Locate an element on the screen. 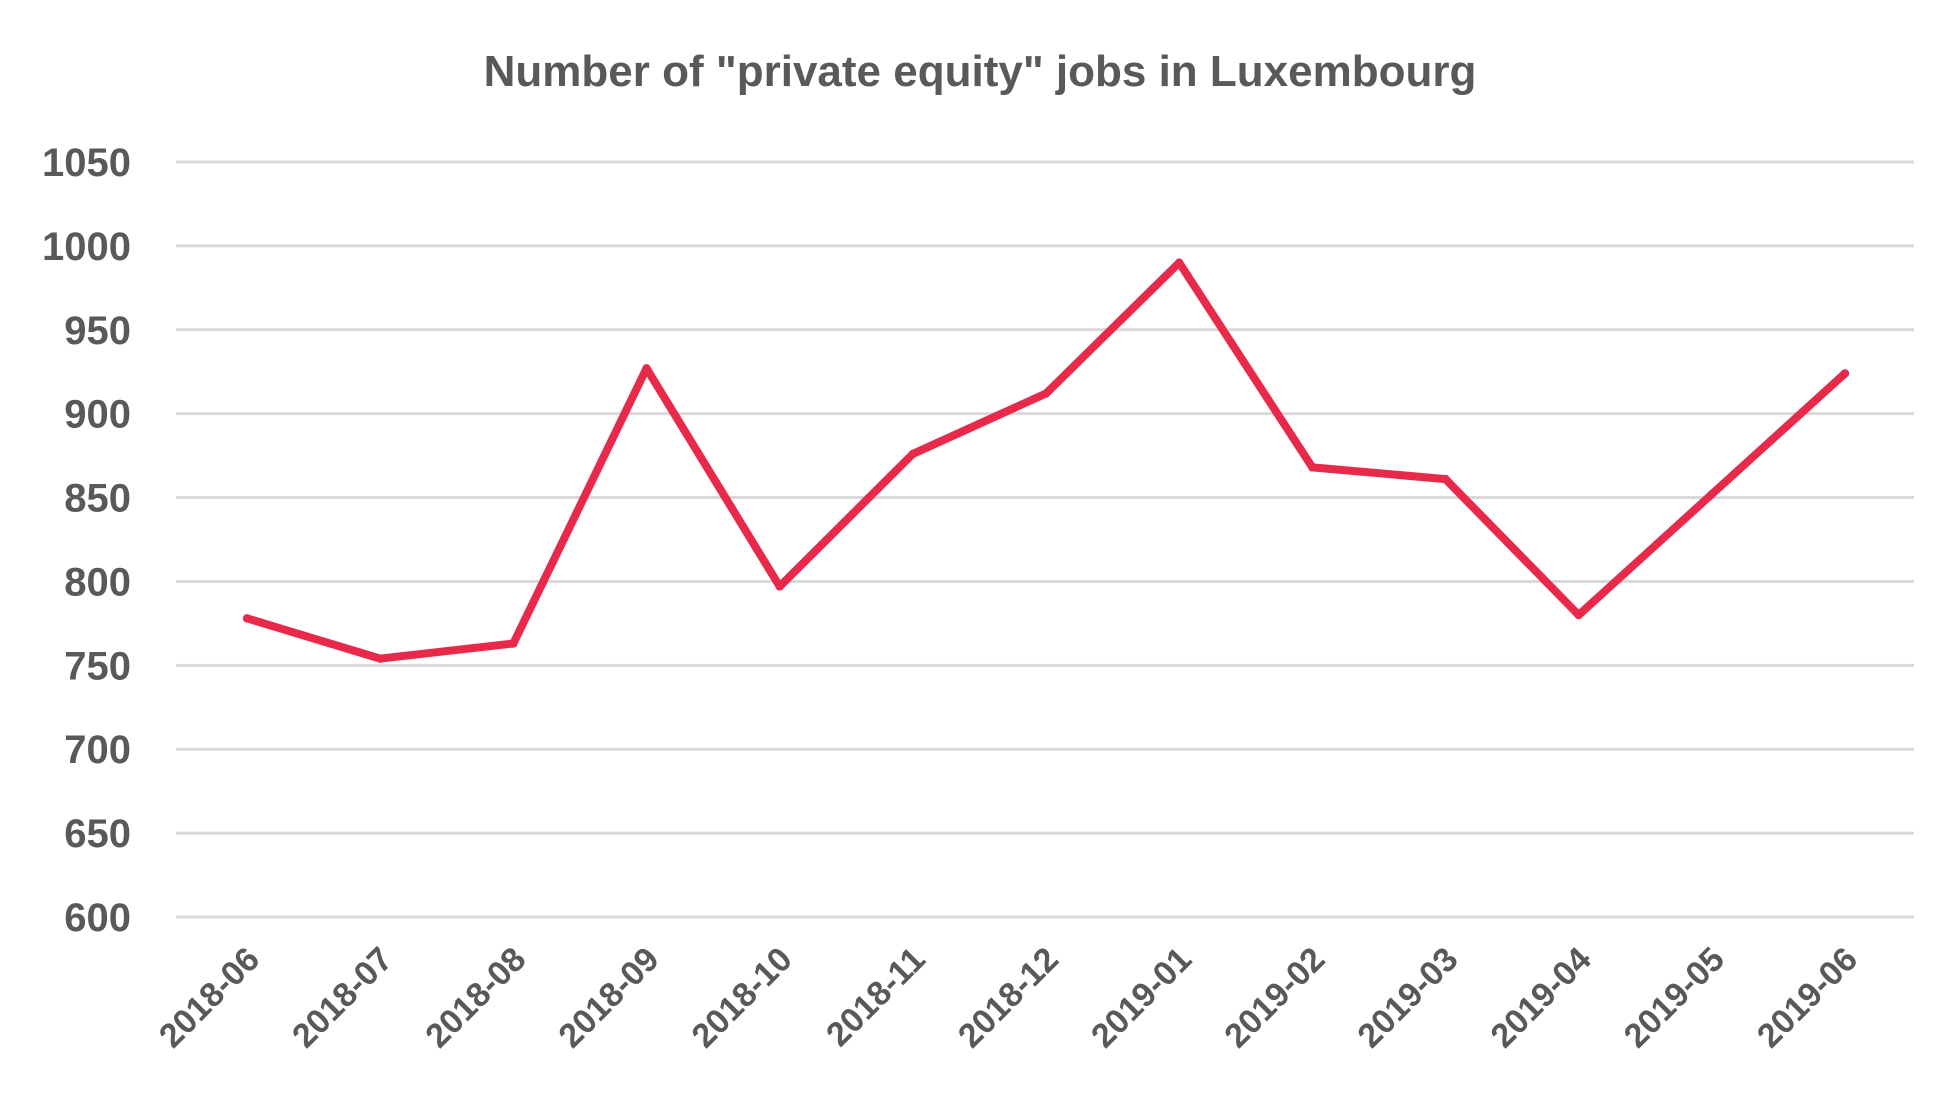 The height and width of the screenshot is (1100, 1934). x-tick-label-2019-06: 2019-06 is located at coordinates (1807, 997).